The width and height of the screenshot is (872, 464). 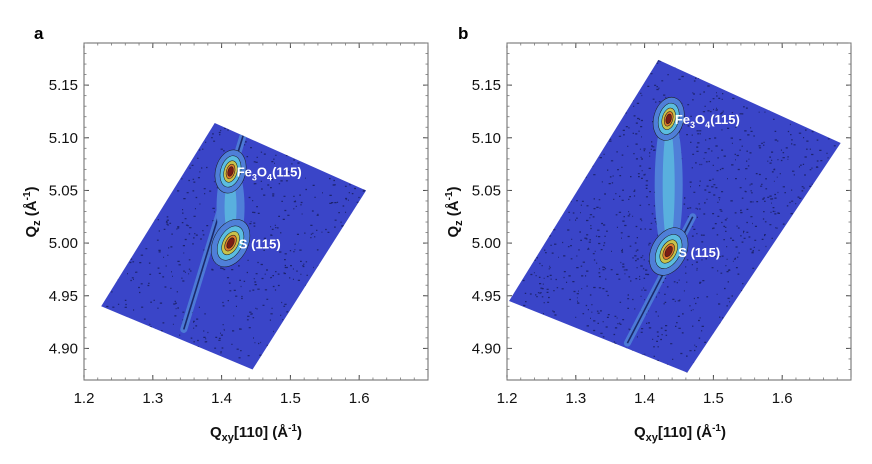 I want to click on panel-a-y-tick-label: 5.00, so click(x=63, y=243).